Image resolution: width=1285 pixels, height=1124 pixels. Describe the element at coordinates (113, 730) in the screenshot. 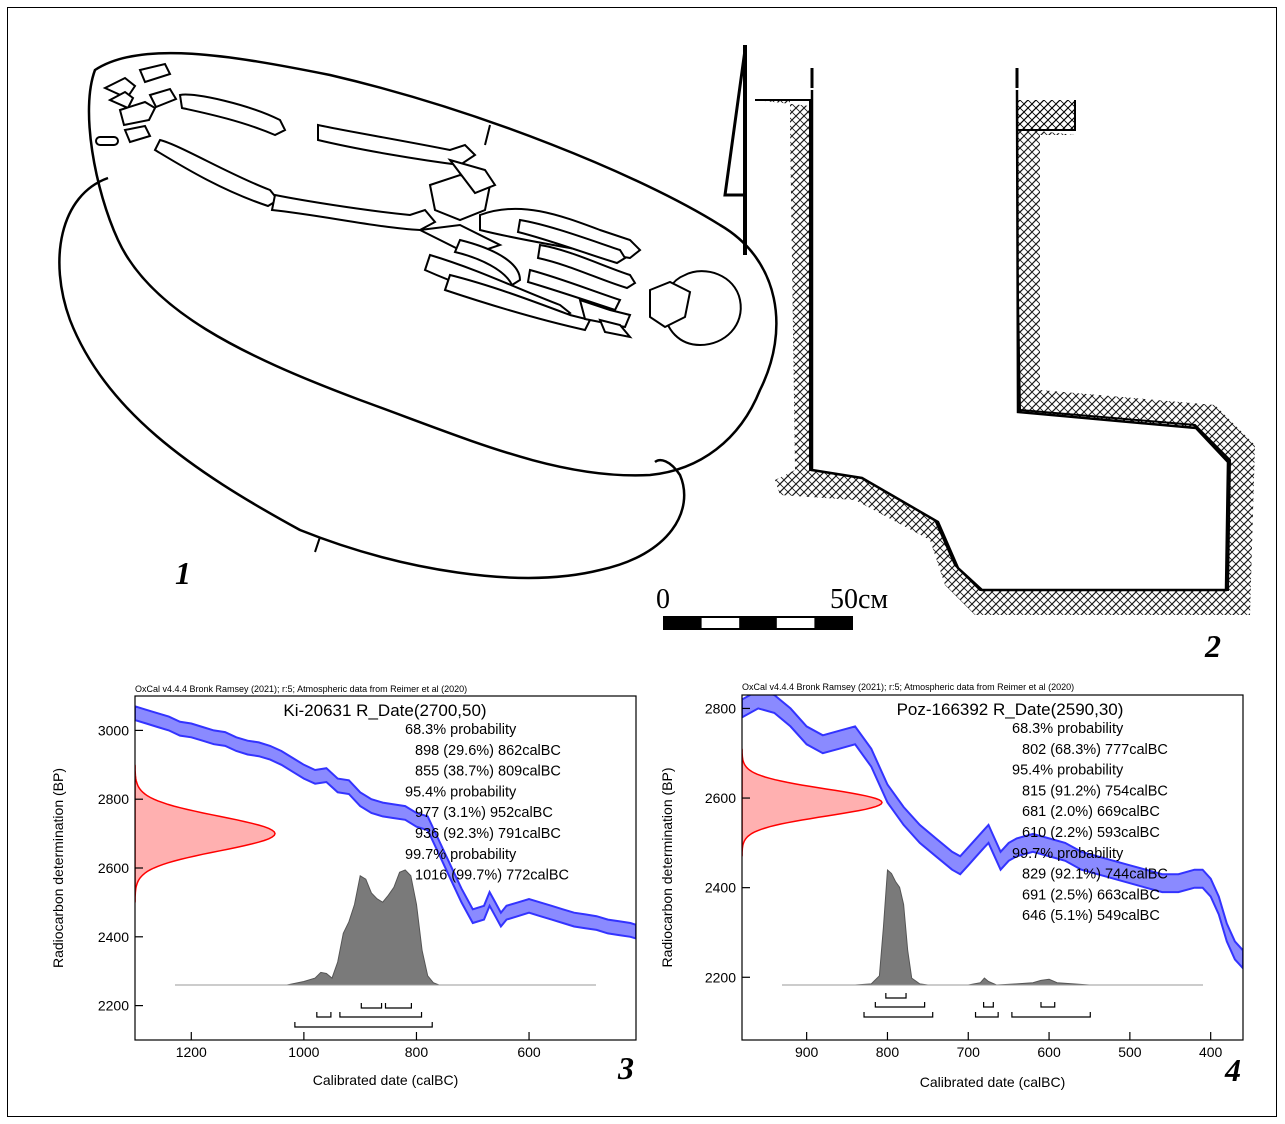

I see `y-tick-label: 3000` at that location.